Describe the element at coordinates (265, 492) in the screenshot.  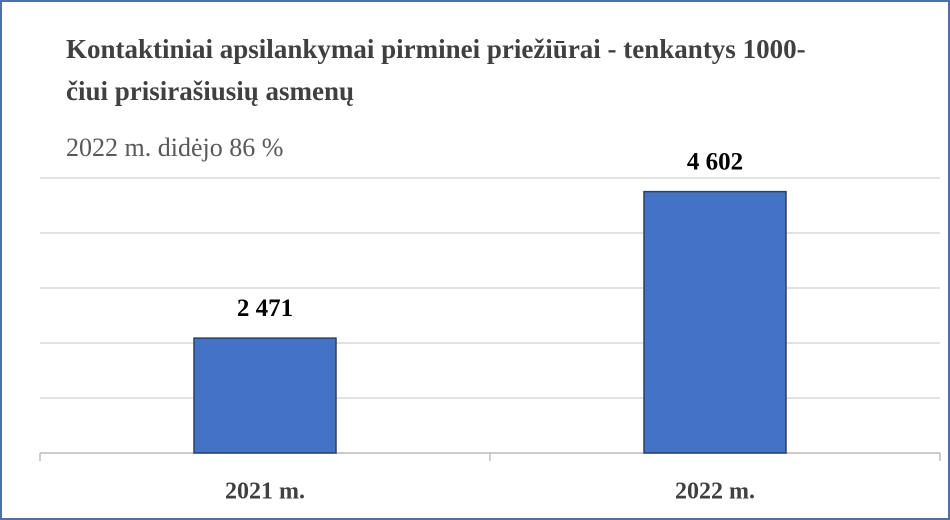
I see `x-tick-label: 2021 m.` at that location.